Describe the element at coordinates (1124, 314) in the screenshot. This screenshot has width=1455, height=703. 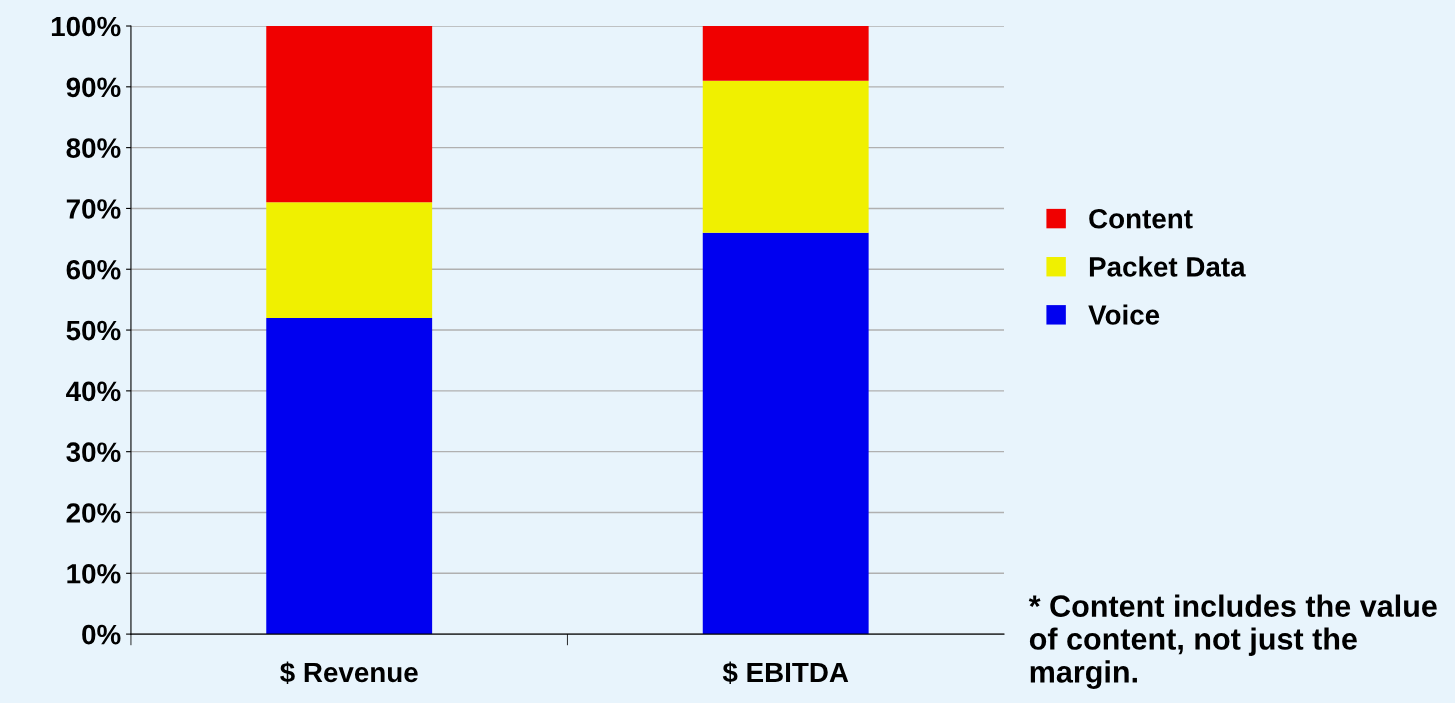
I see `legend-label: Voice` at that location.